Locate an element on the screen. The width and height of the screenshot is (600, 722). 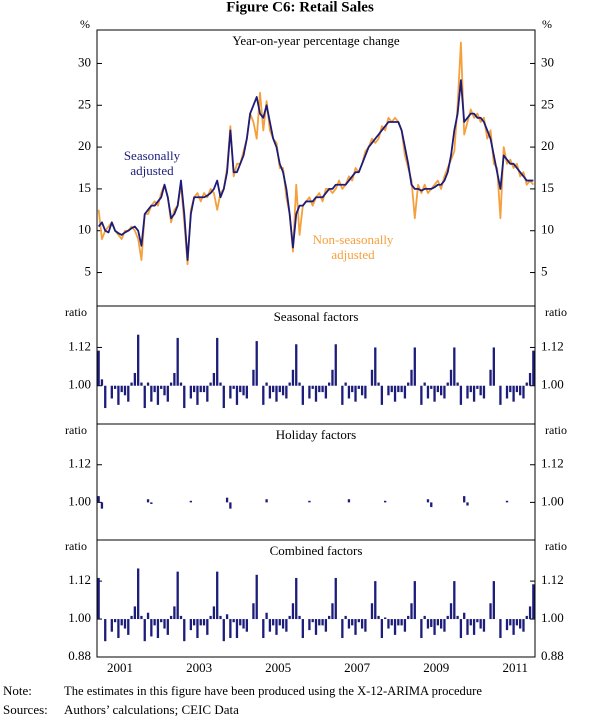
y-tick-label: 25 is located at coordinates (84, 103).